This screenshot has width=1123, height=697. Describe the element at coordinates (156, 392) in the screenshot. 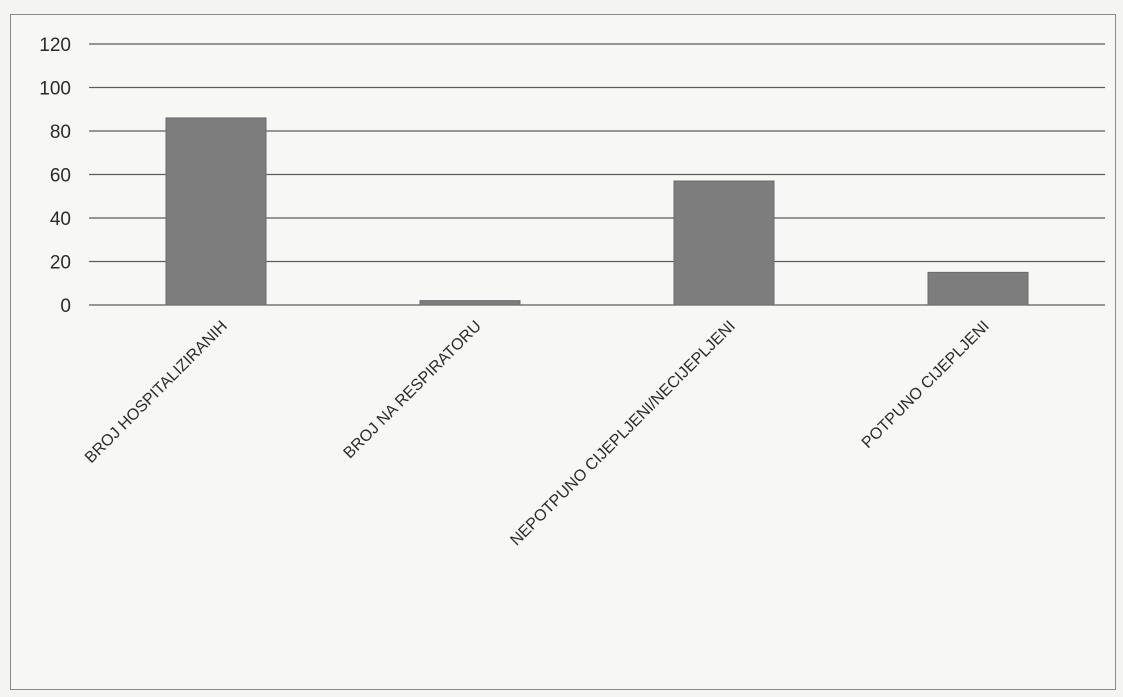

I see `x-category-label: BROJ HOSPITALIZIRANIH` at that location.